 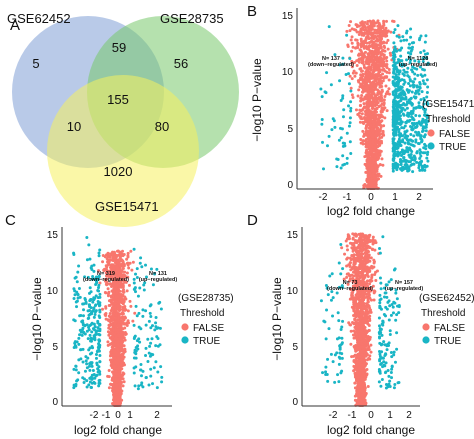 What do you see at coordinates (15, 25) in the screenshot?
I see `panel-label-a: A` at bounding box center [15, 25].